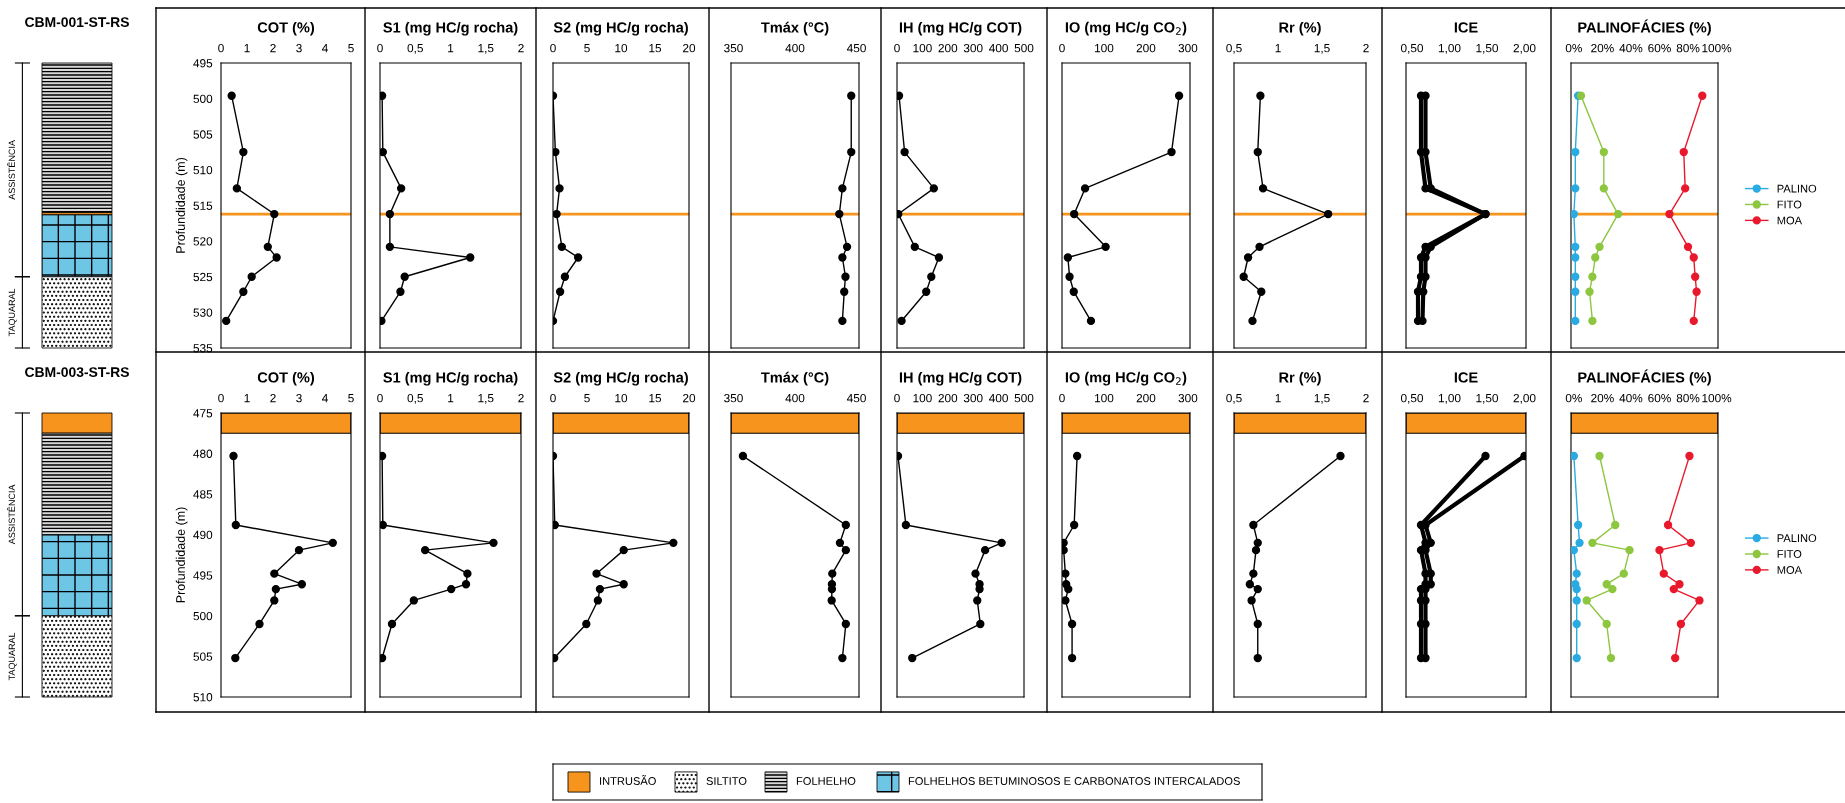  Describe the element at coordinates (960, 28) in the screenshot. I see `chart-title: IH (mg HC/g COT)` at that location.